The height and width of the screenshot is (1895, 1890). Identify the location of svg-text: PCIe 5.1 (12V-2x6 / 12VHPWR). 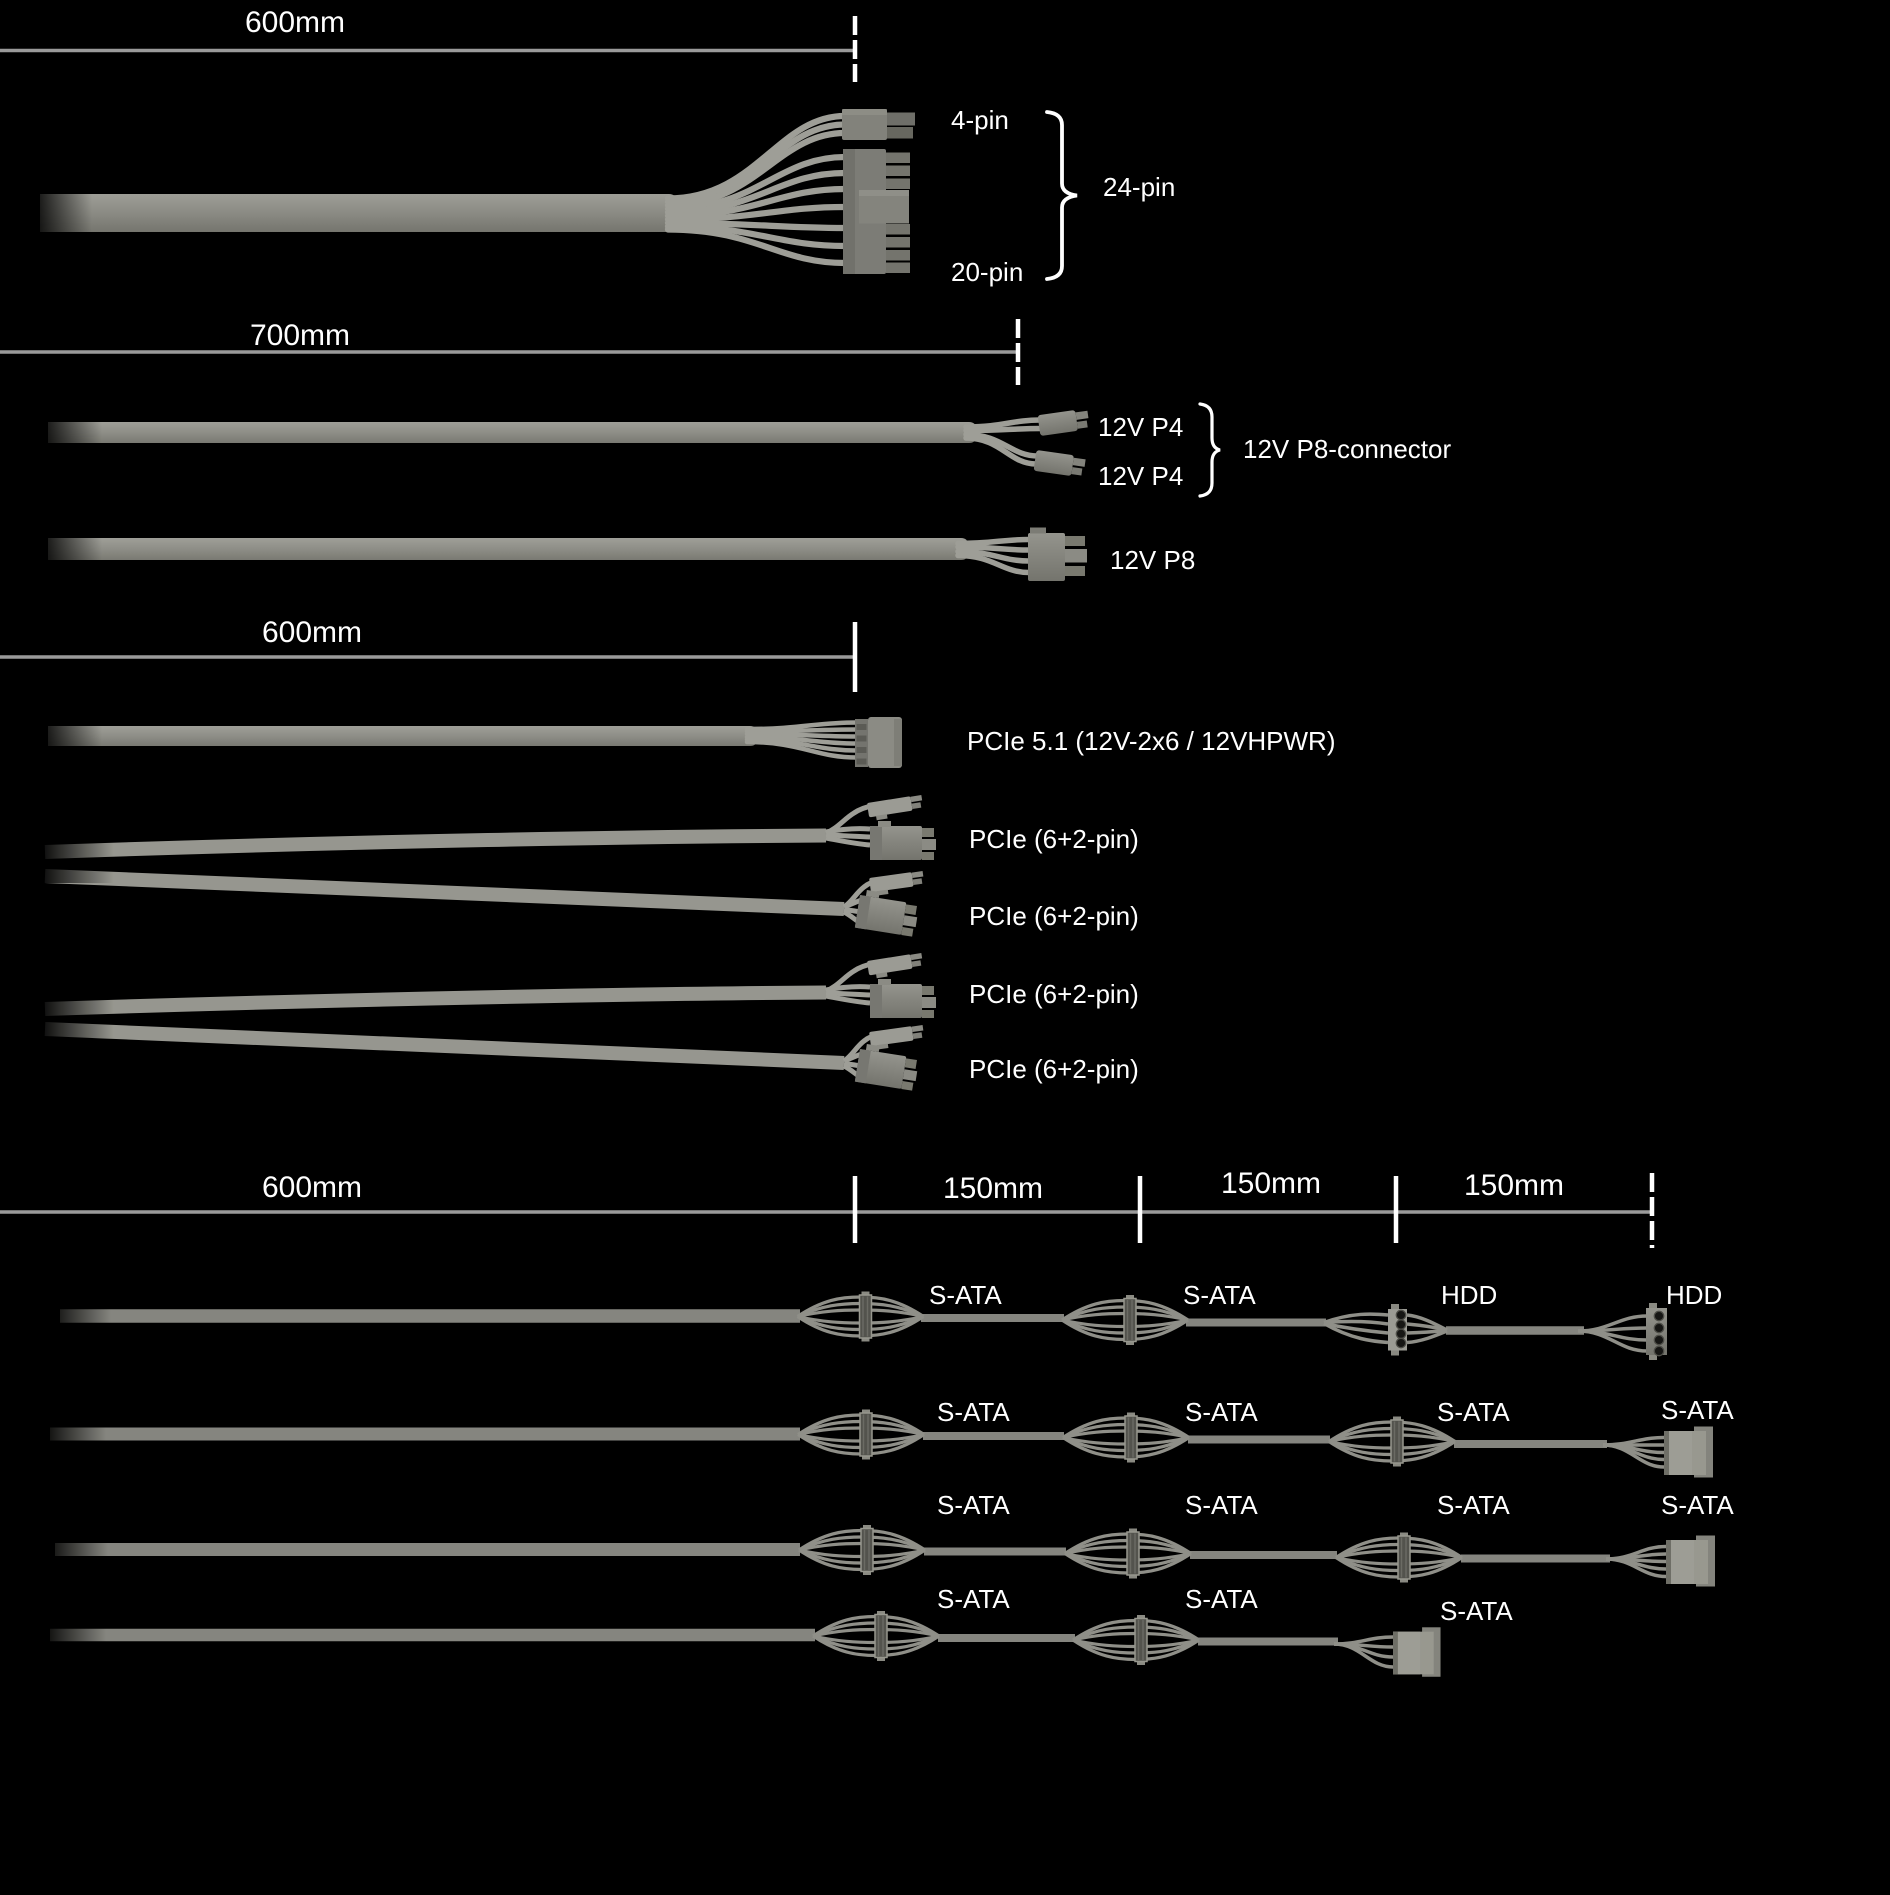
(1151, 741).